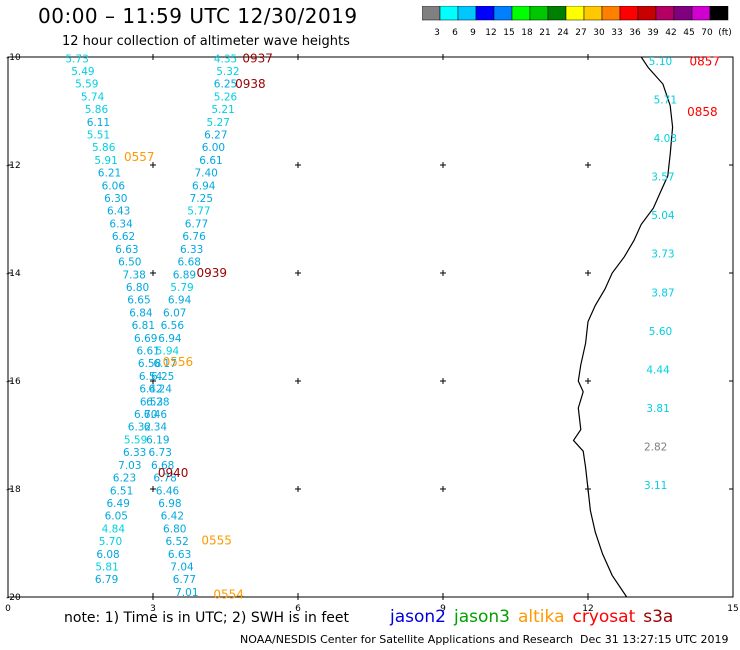 Image resolution: width=740 pixels, height=650 pixels. What do you see at coordinates (114, 186) in the screenshot?
I see `wave-height-value: 6.06` at bounding box center [114, 186].